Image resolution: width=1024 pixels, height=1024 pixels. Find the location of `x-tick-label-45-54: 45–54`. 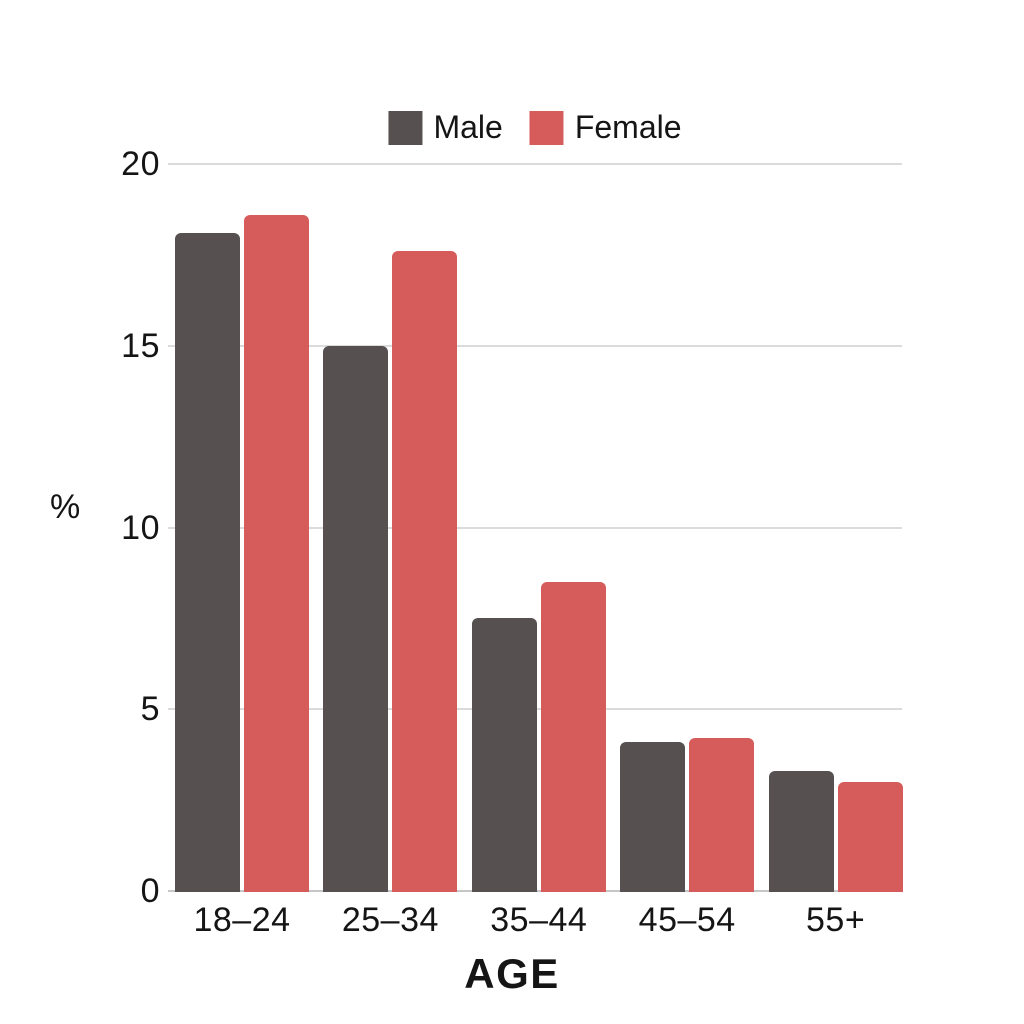

x-tick-label-45-54: 45–54 is located at coordinates (687, 920).